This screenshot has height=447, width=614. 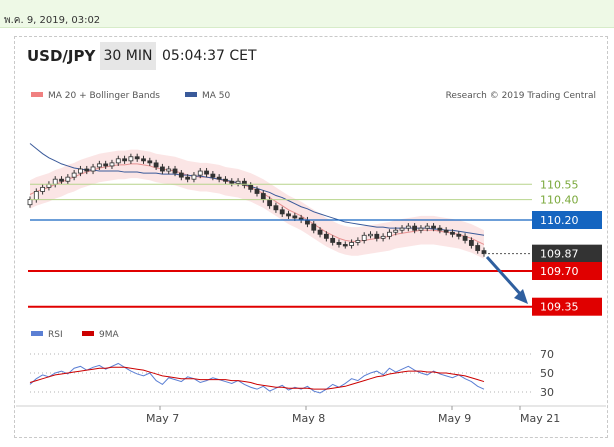 I want to click on rsi-tick-label: 50, so click(x=547, y=373).